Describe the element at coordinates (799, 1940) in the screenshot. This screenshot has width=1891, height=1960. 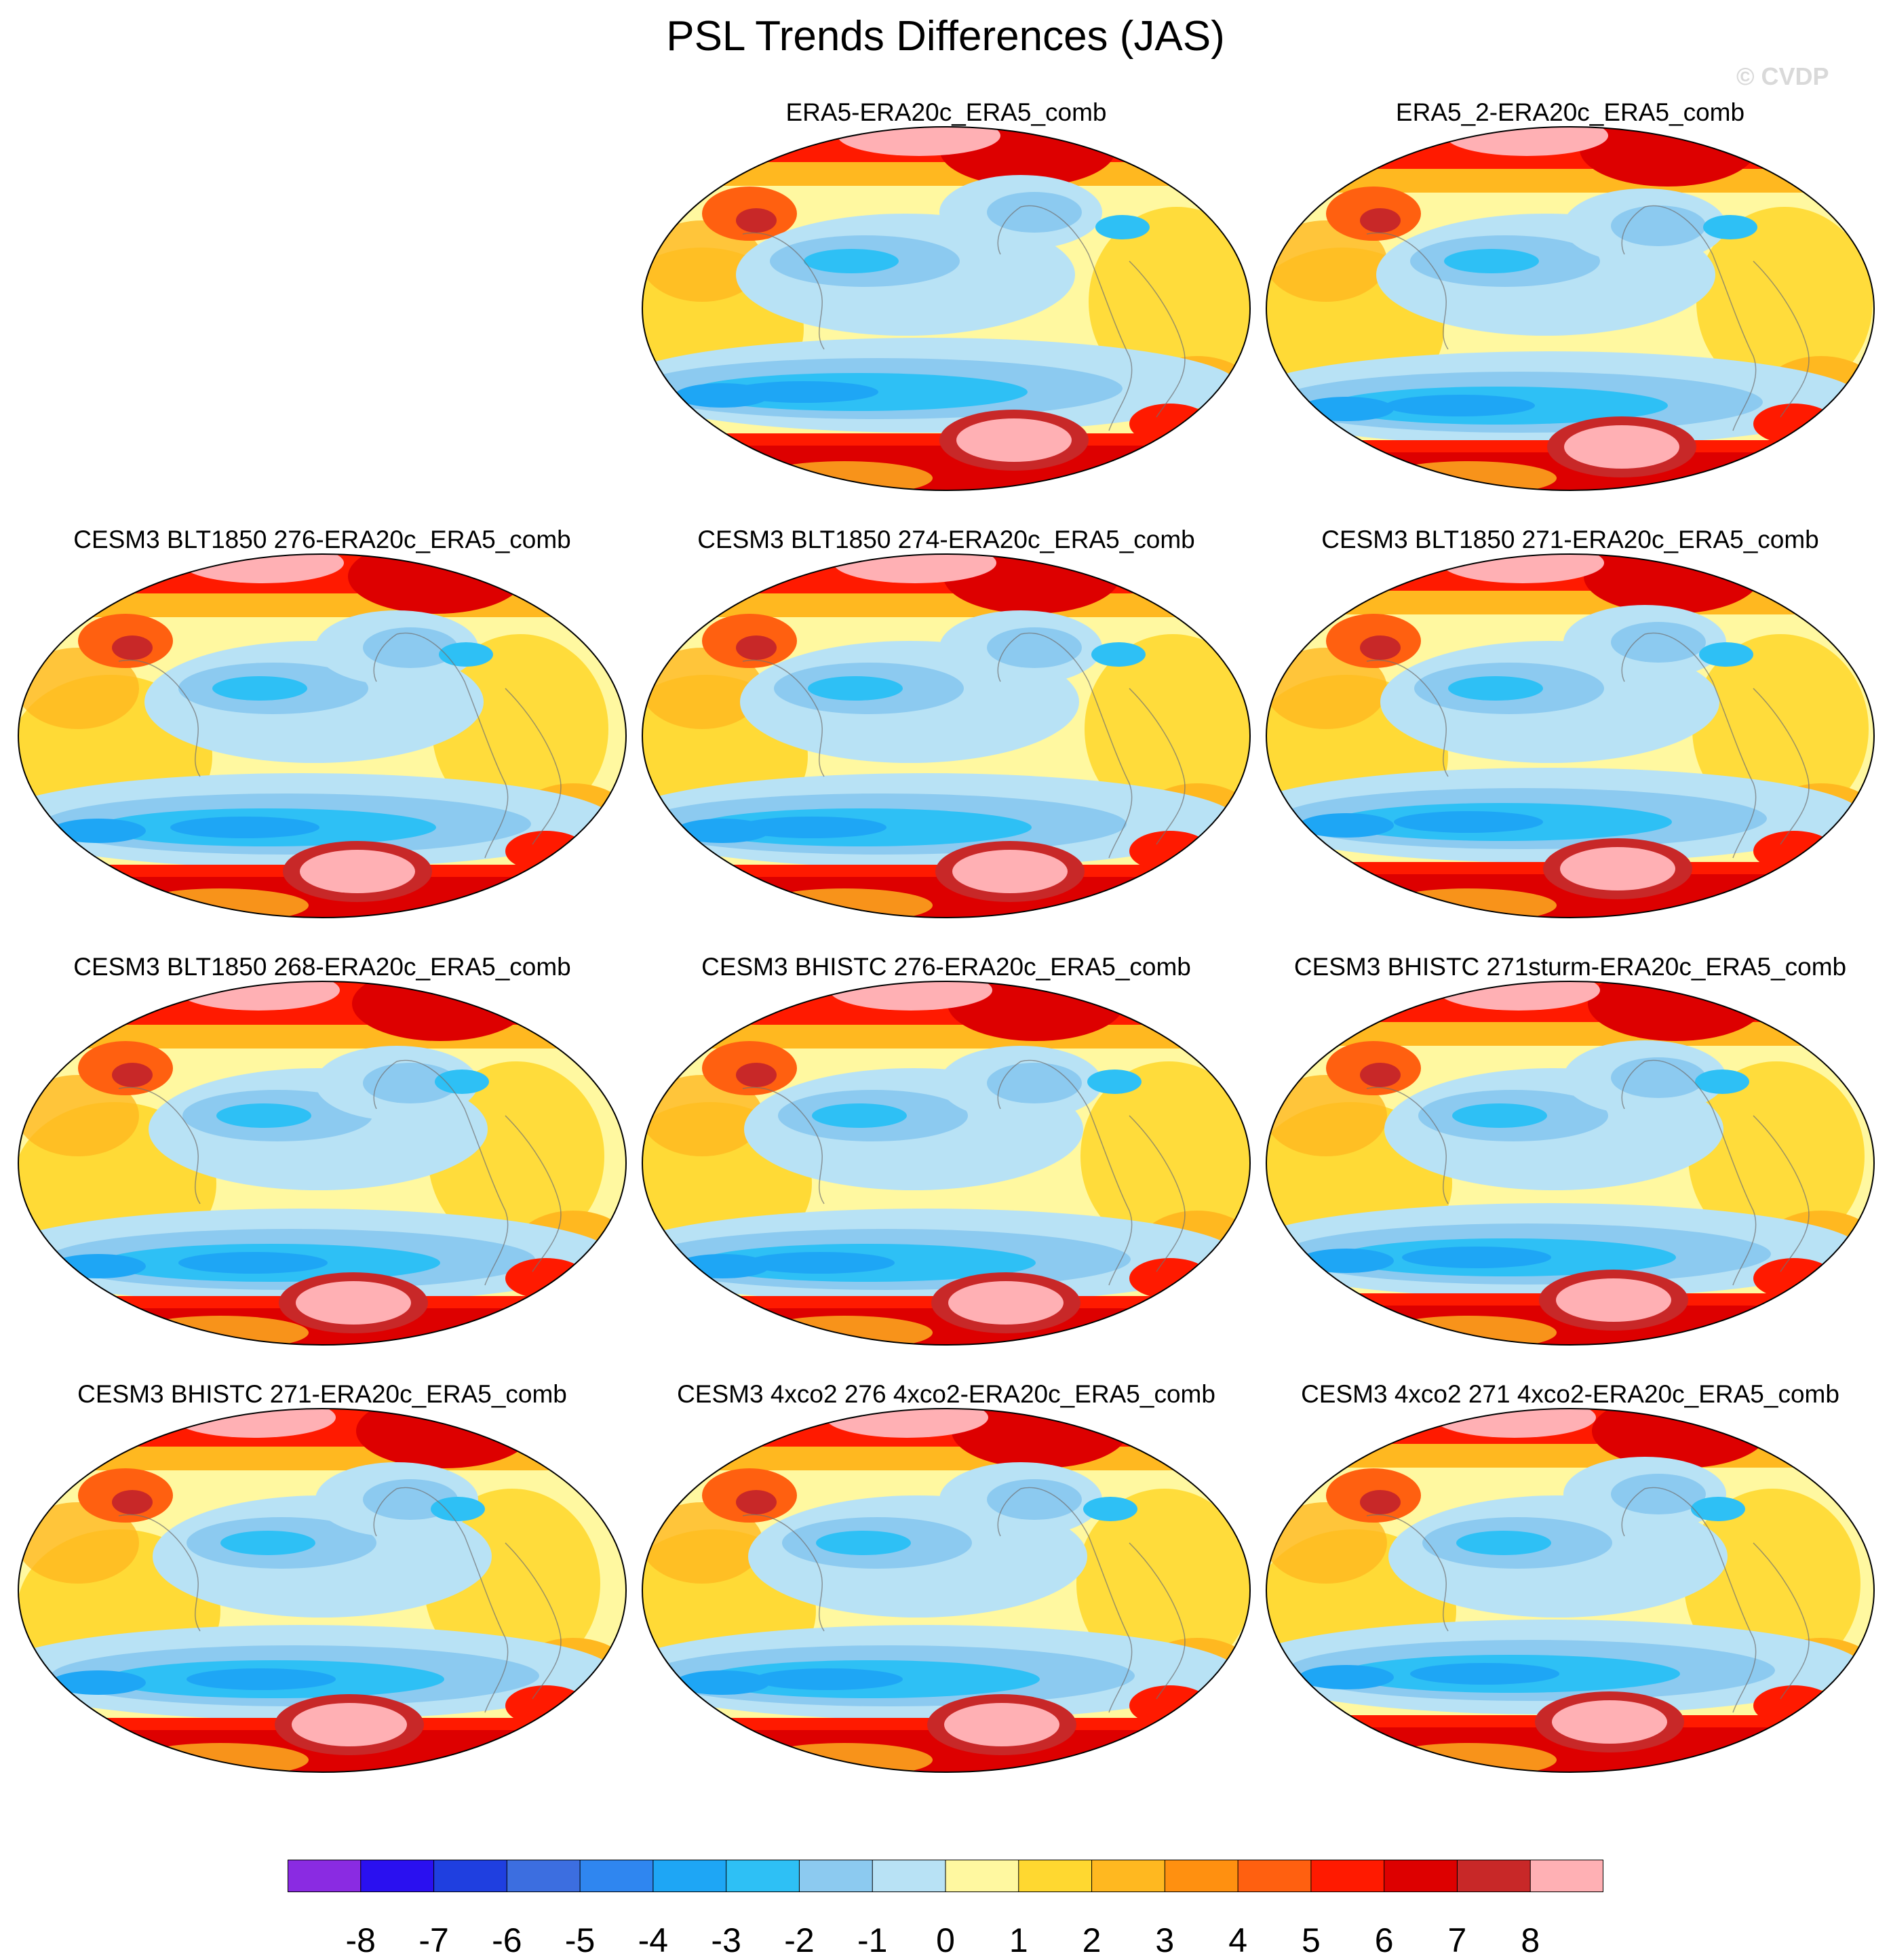
I see `colorbar-tick-label: -2` at that location.